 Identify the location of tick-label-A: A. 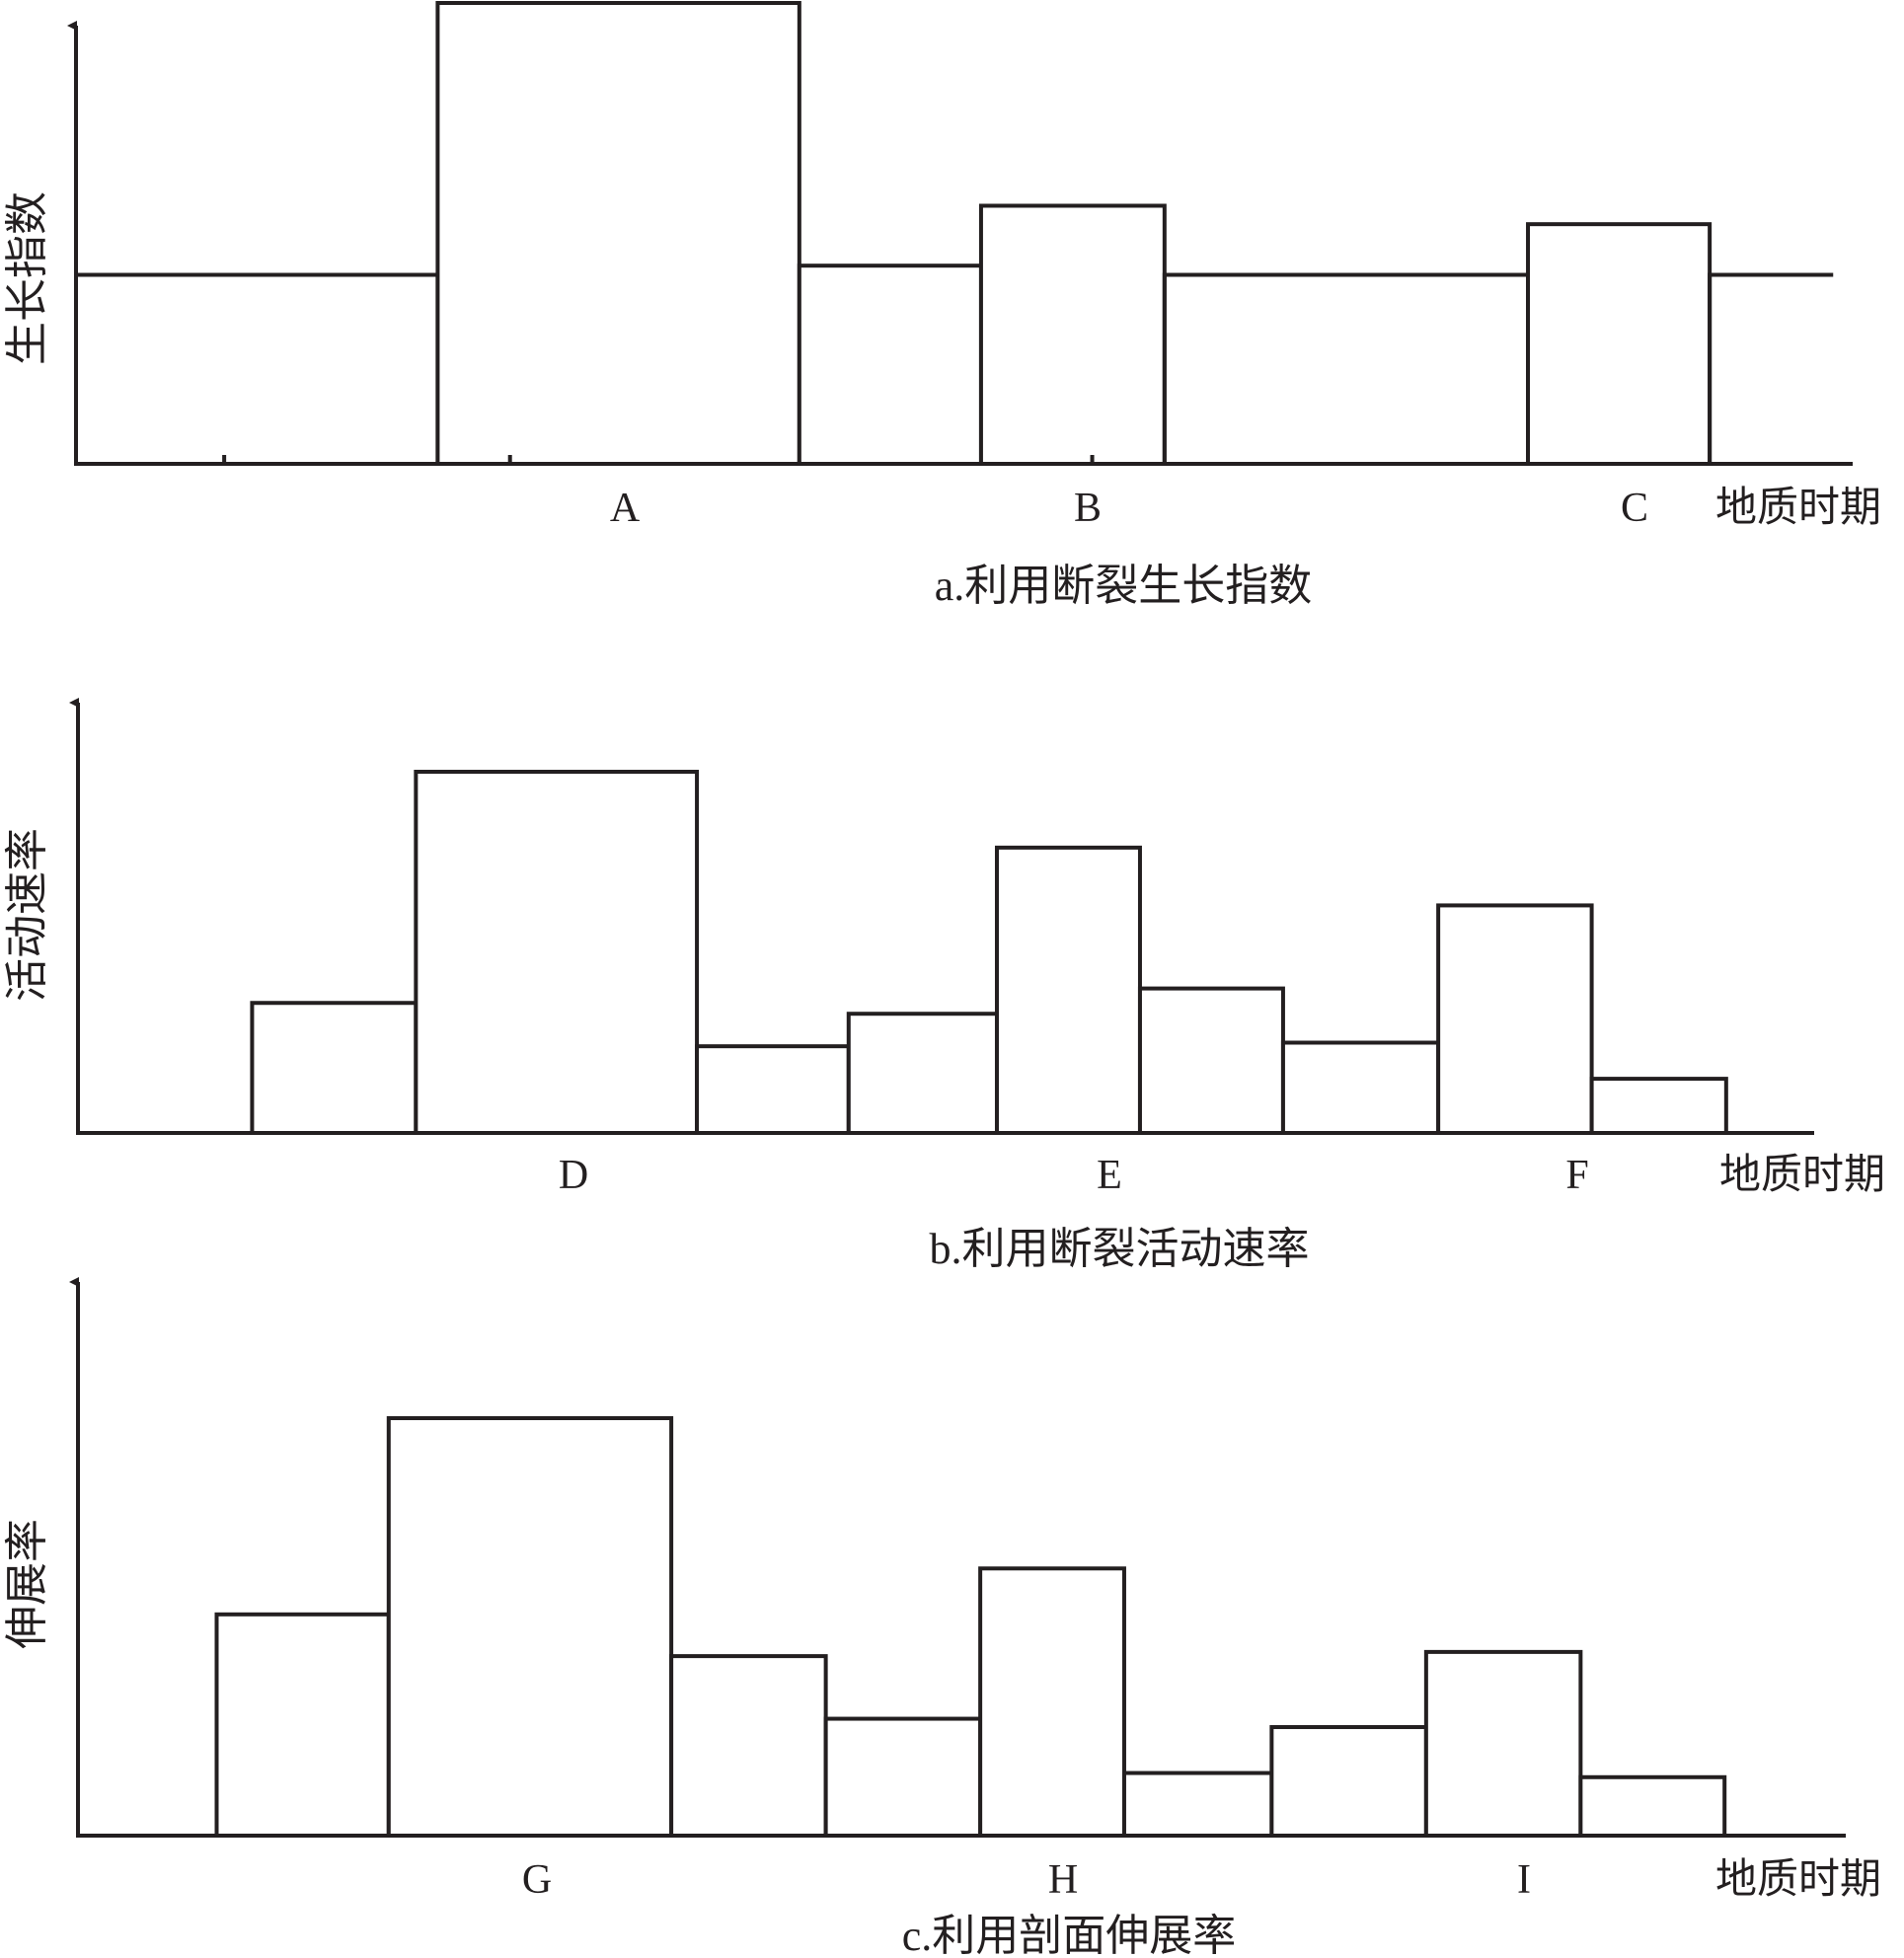
(625, 509).